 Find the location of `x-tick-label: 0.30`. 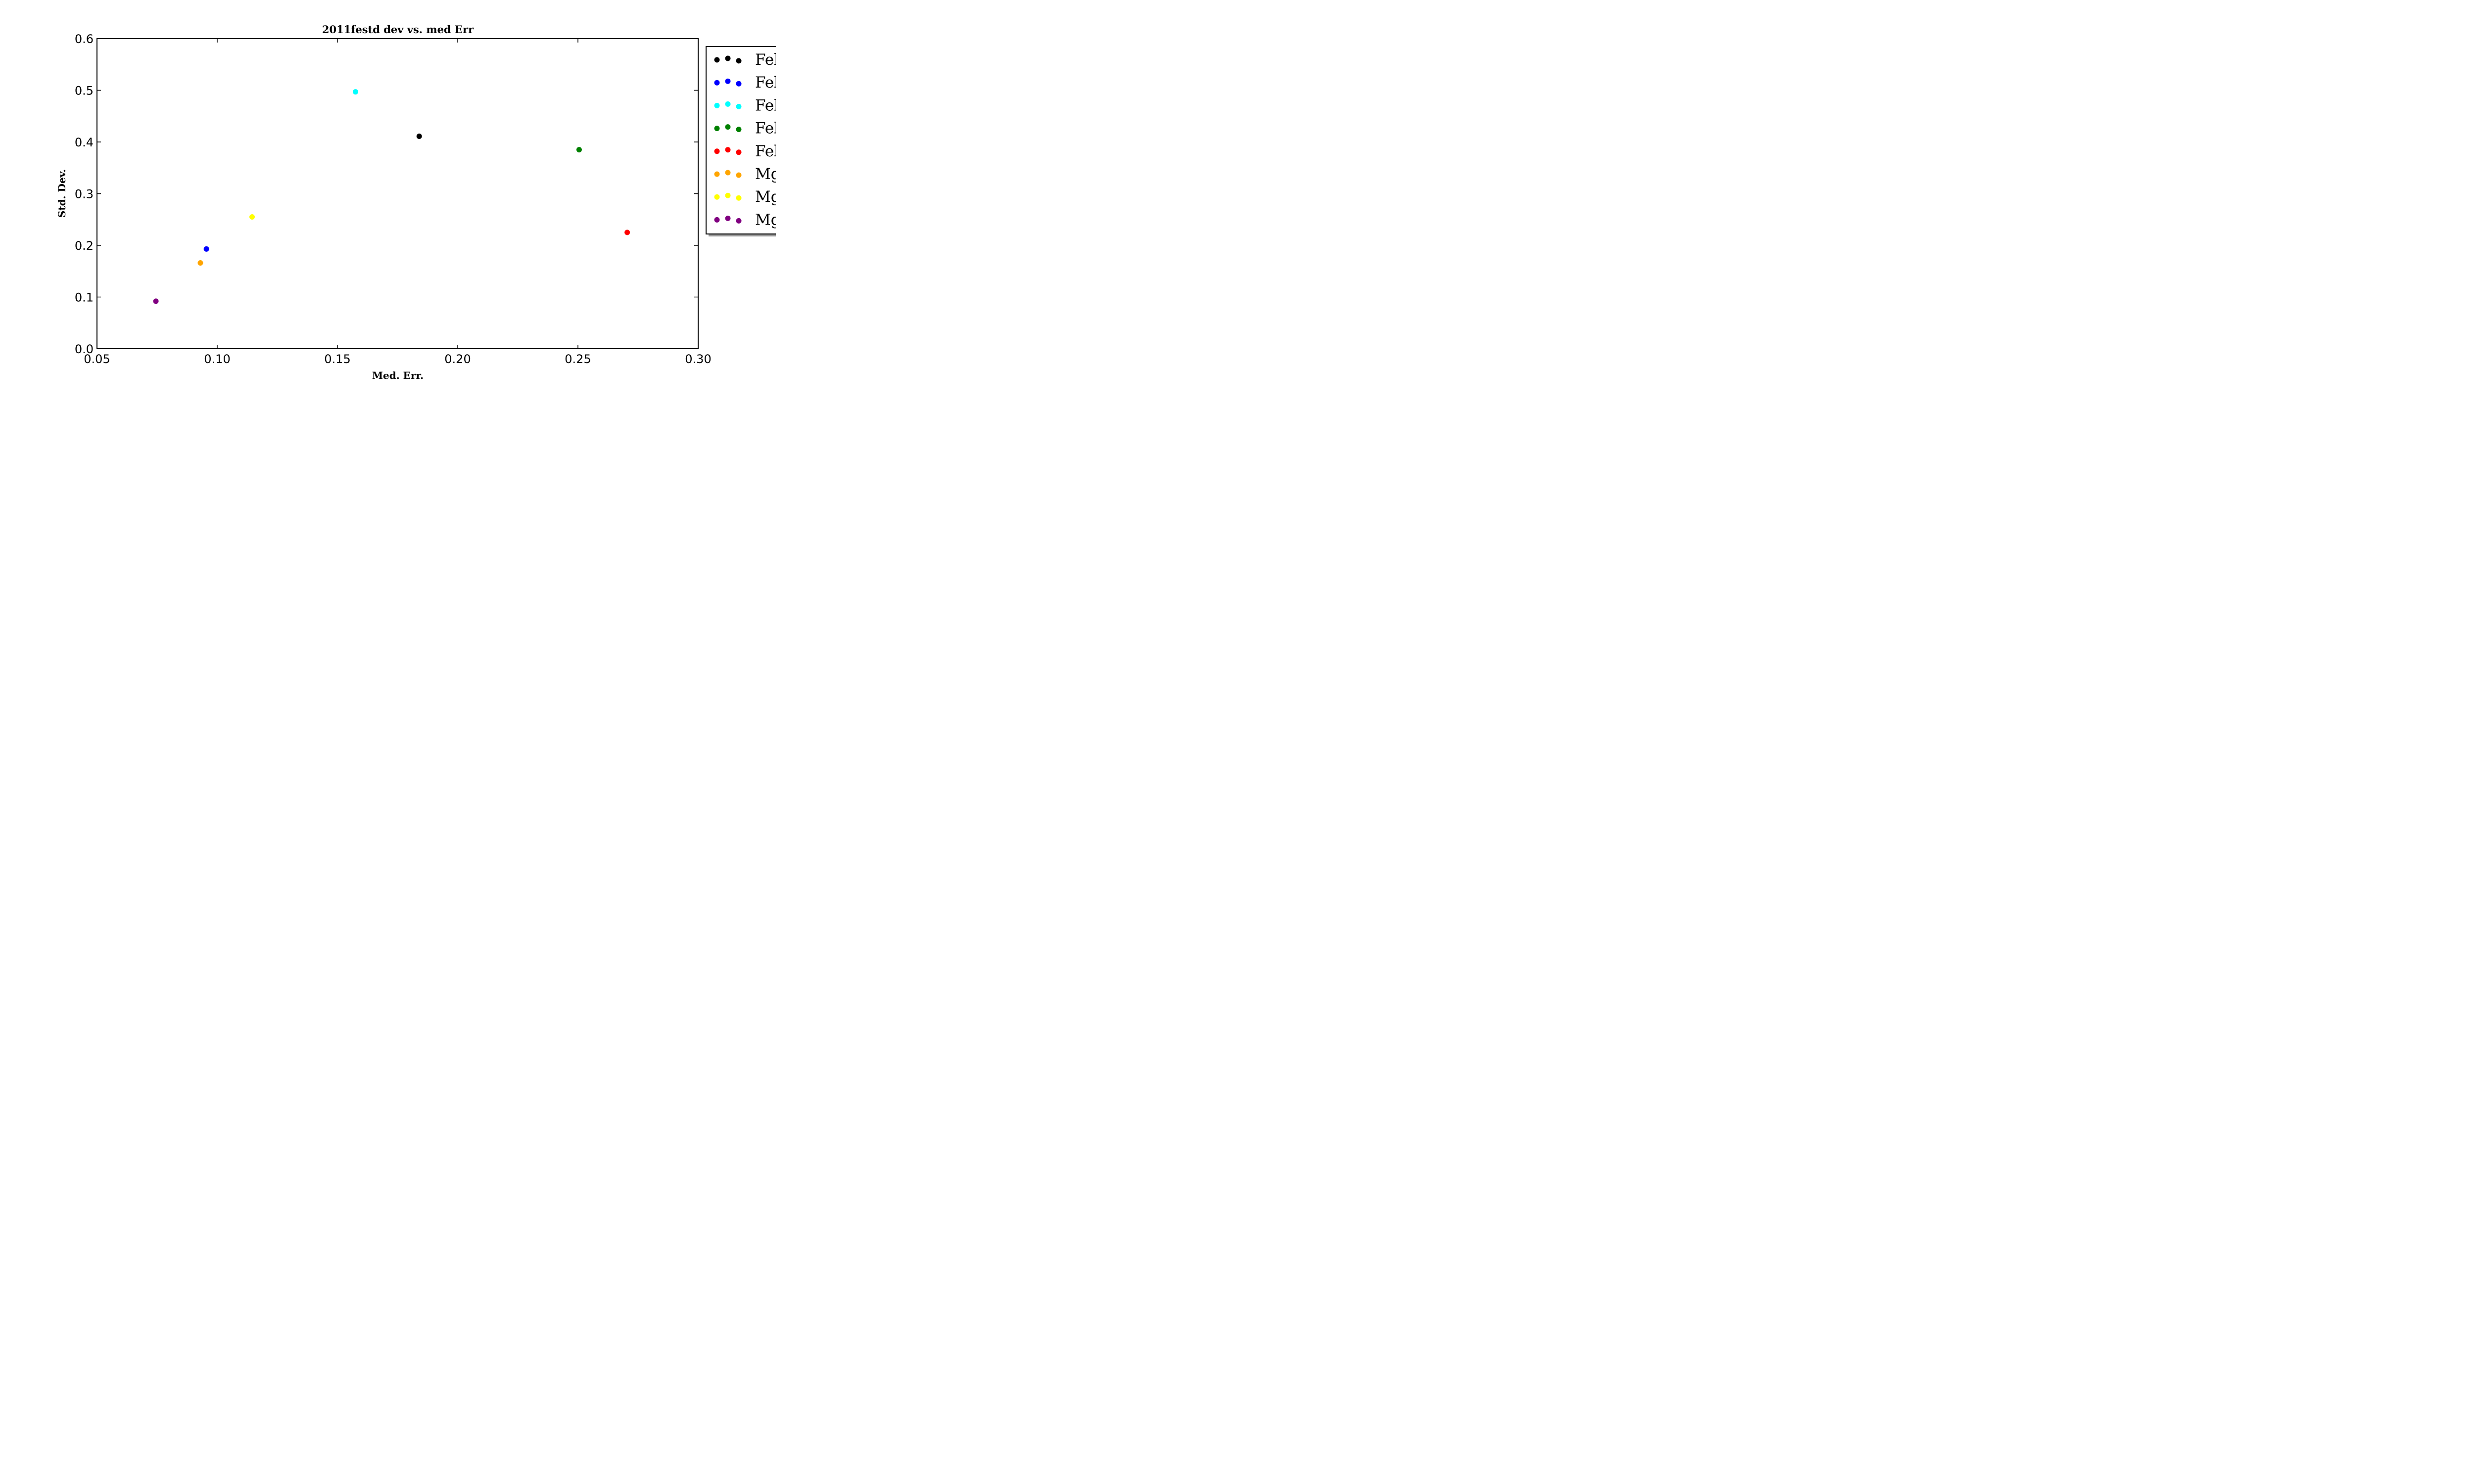

x-tick-label: 0.30 is located at coordinates (698, 359).